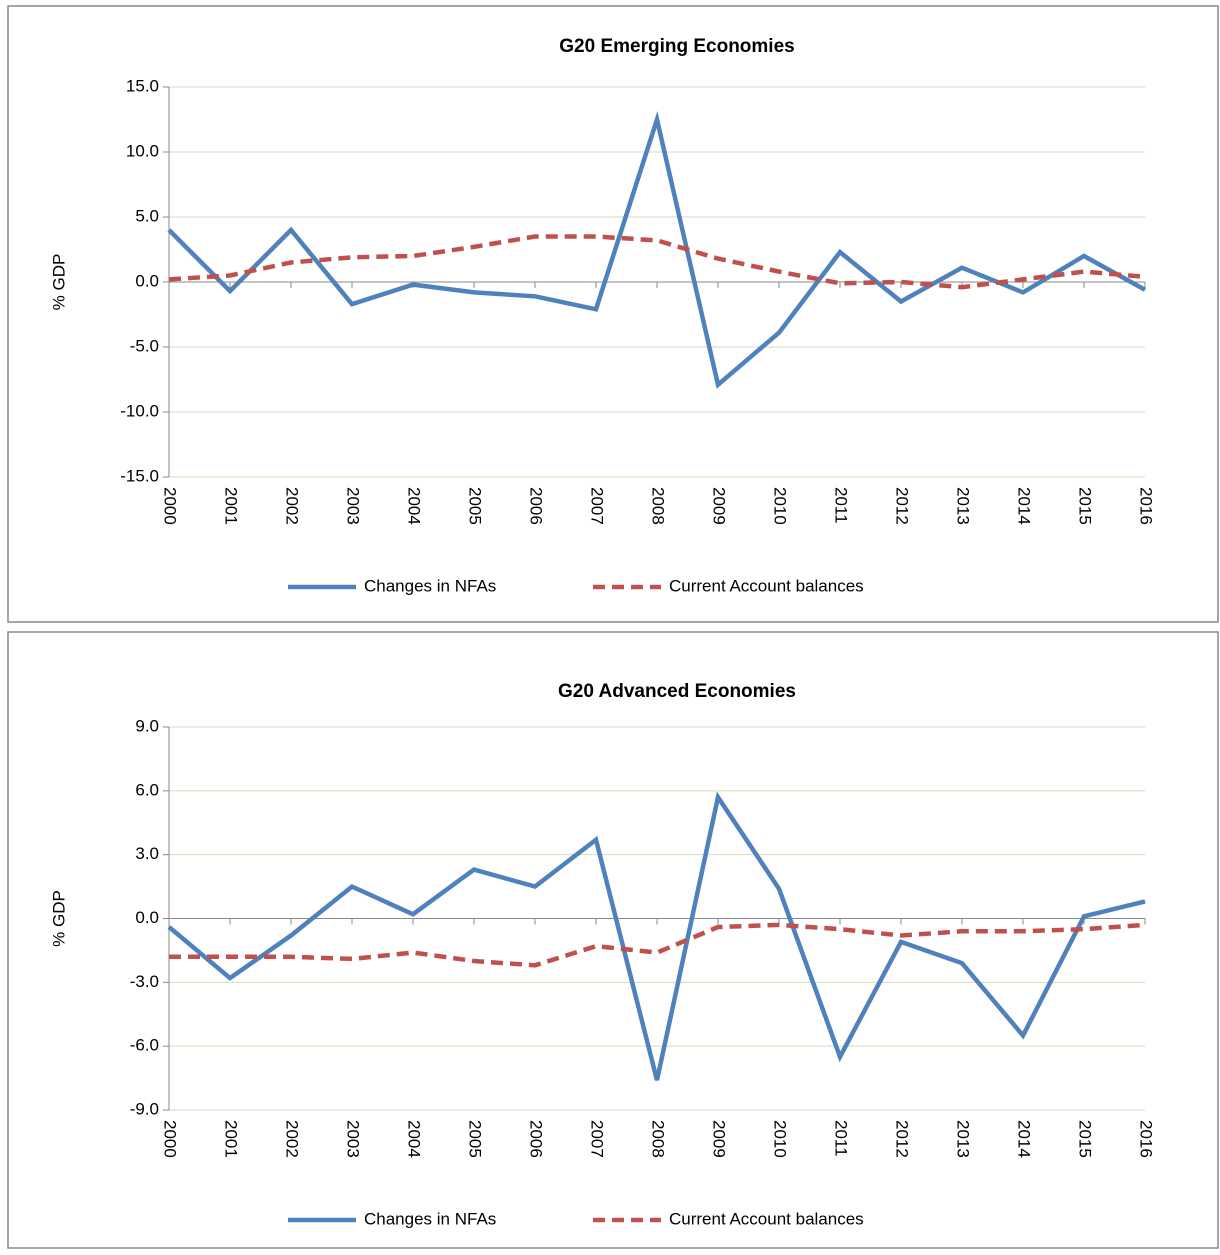 The image size is (1220, 1255). I want to click on y-tick-label: 6.0, so click(147, 789).